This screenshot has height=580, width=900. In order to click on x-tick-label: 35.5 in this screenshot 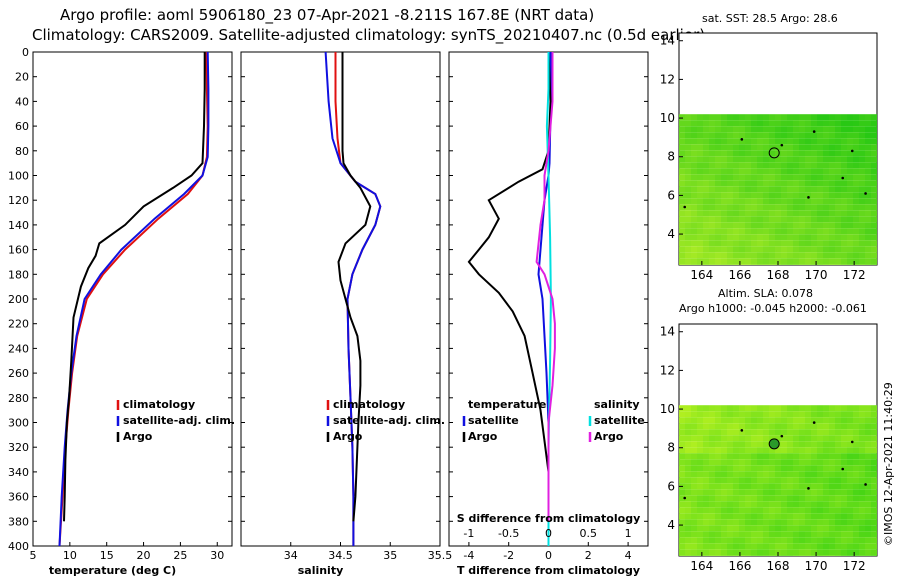, I will do `click(440, 555)`.